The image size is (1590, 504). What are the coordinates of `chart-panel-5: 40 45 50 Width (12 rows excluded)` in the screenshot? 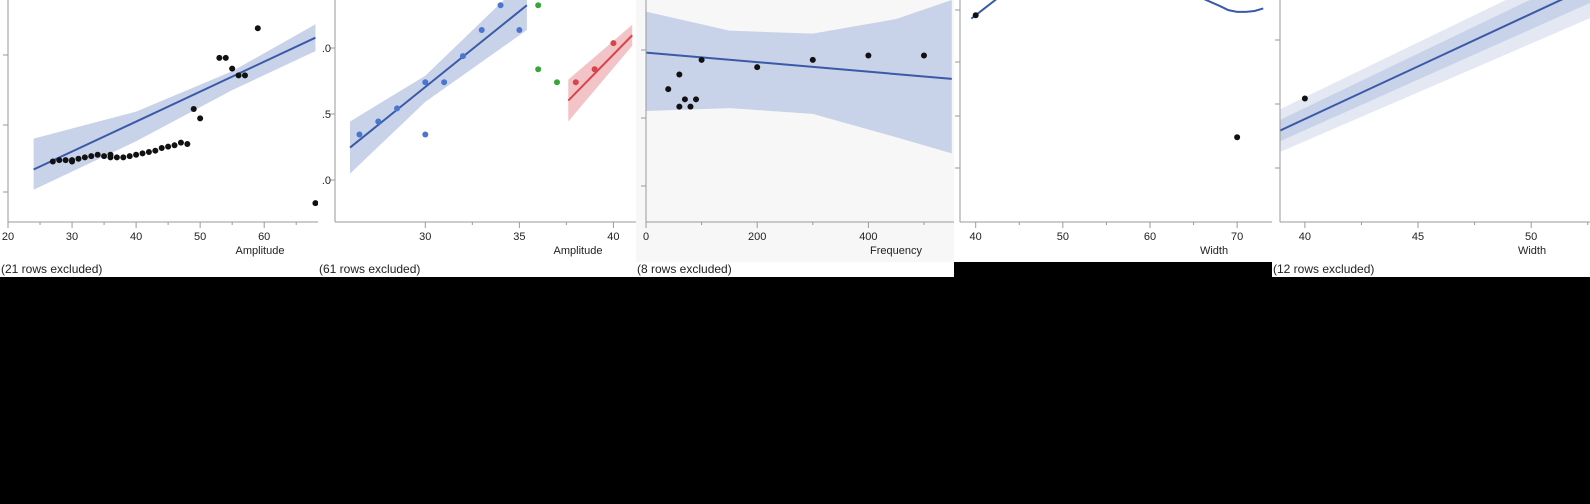 It's located at (1431, 138).